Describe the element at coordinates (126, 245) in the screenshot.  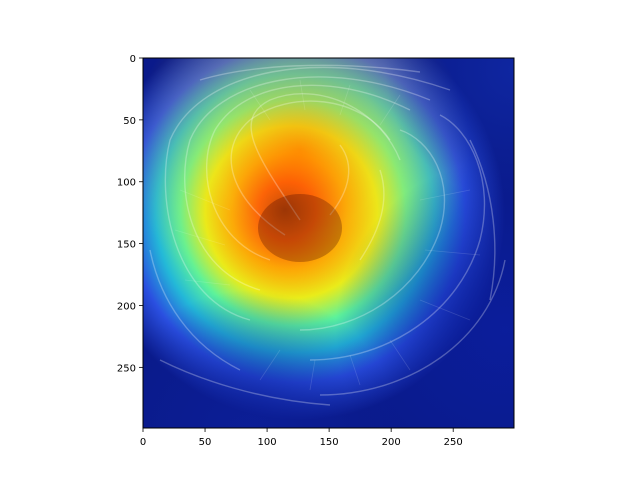
I see `y-tick-label: 150` at that location.